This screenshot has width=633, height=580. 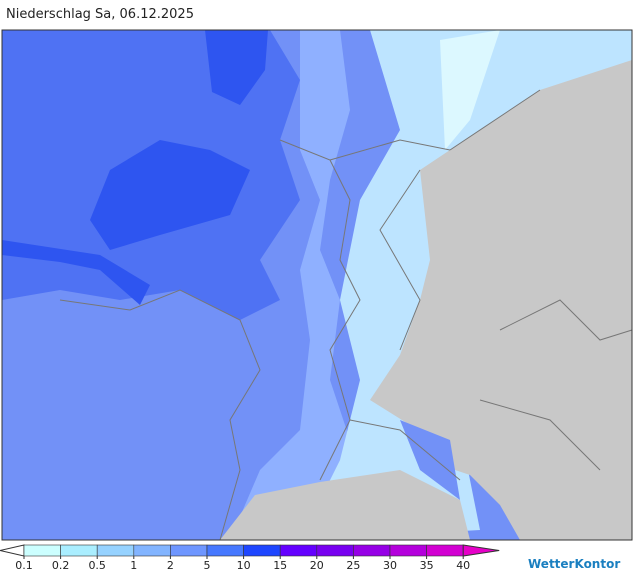 I want to click on legend-tick-label: 5, so click(x=207, y=565).